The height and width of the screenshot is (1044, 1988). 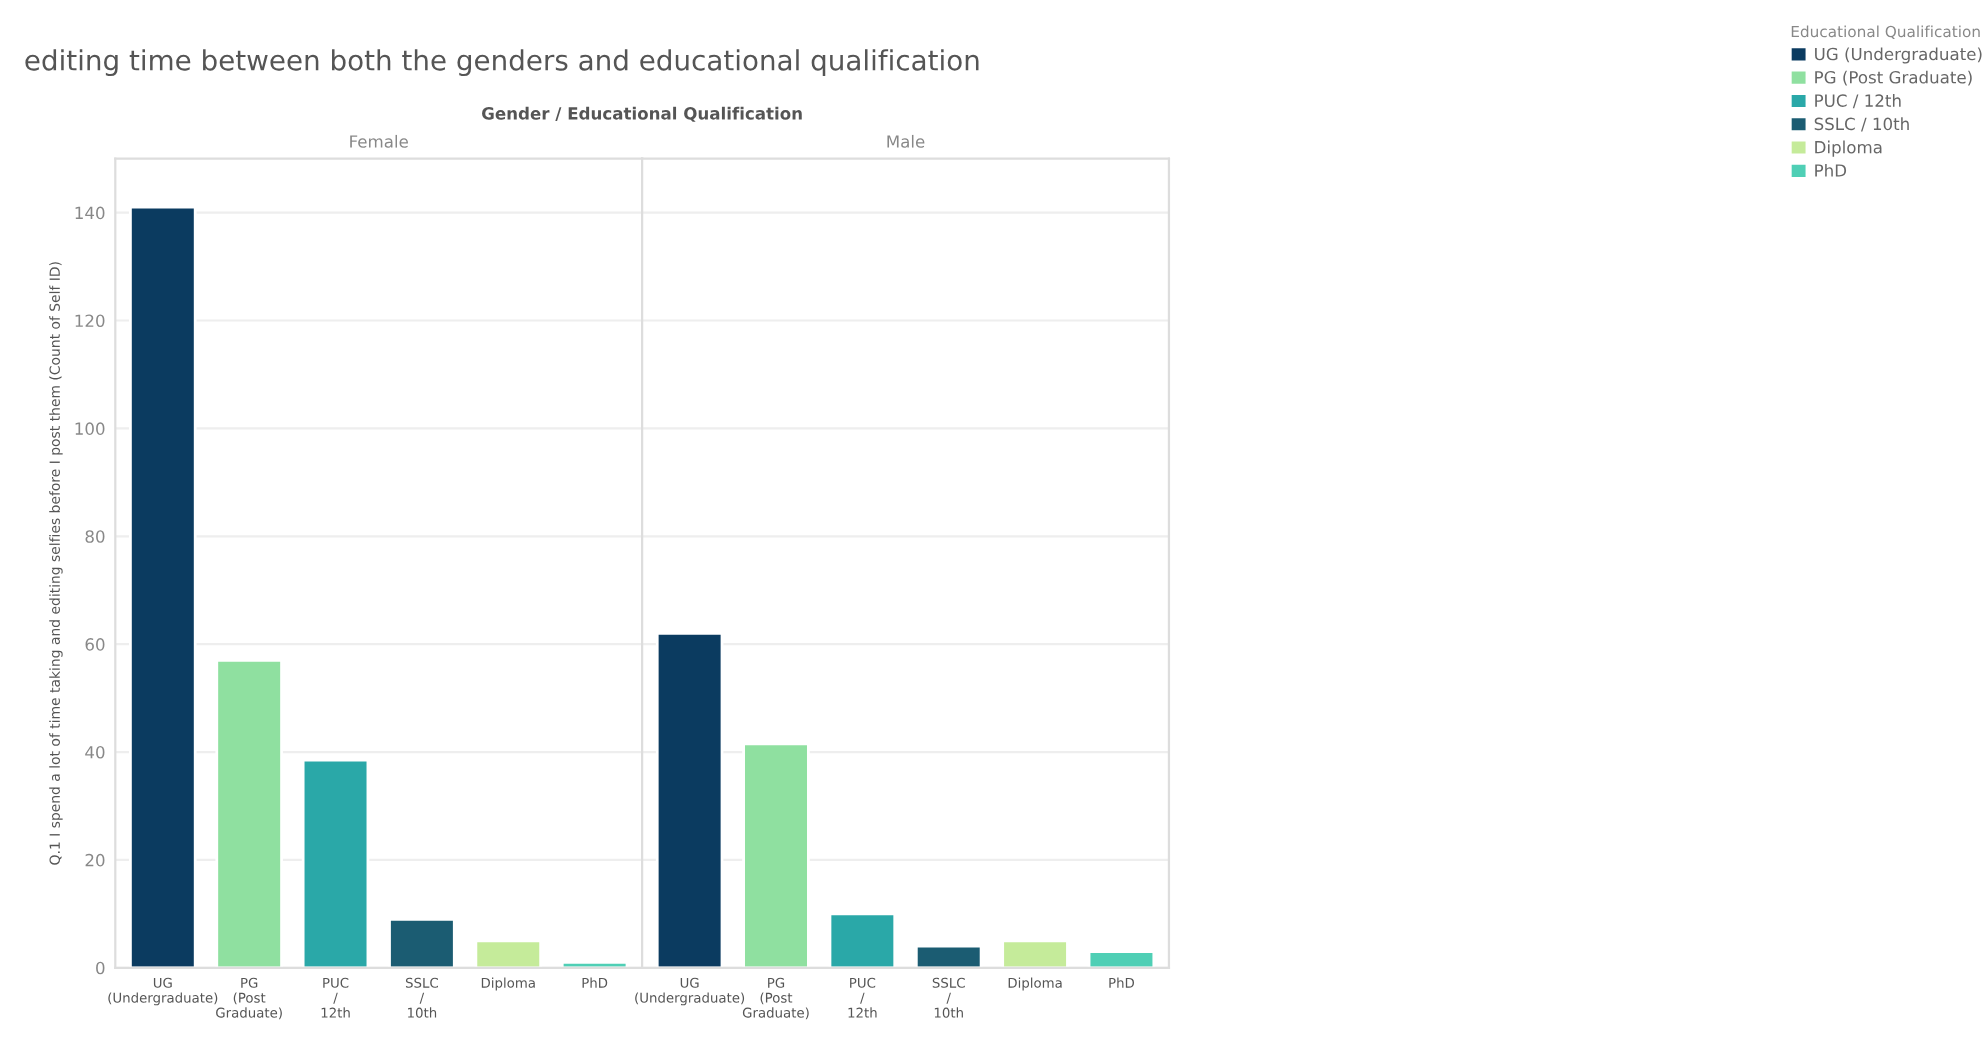 I want to click on y-tick-label: 120, so click(x=90, y=321).